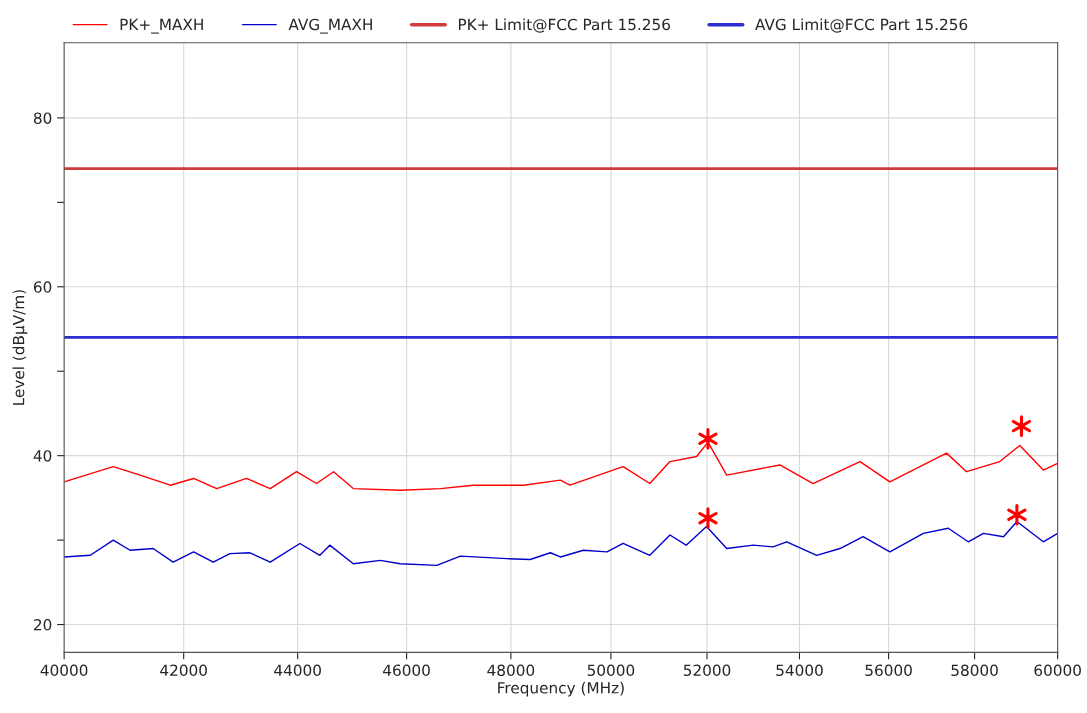 Image resolution: width=1087 pixels, height=713 pixels. I want to click on y-tick-label: 80, so click(42, 118).